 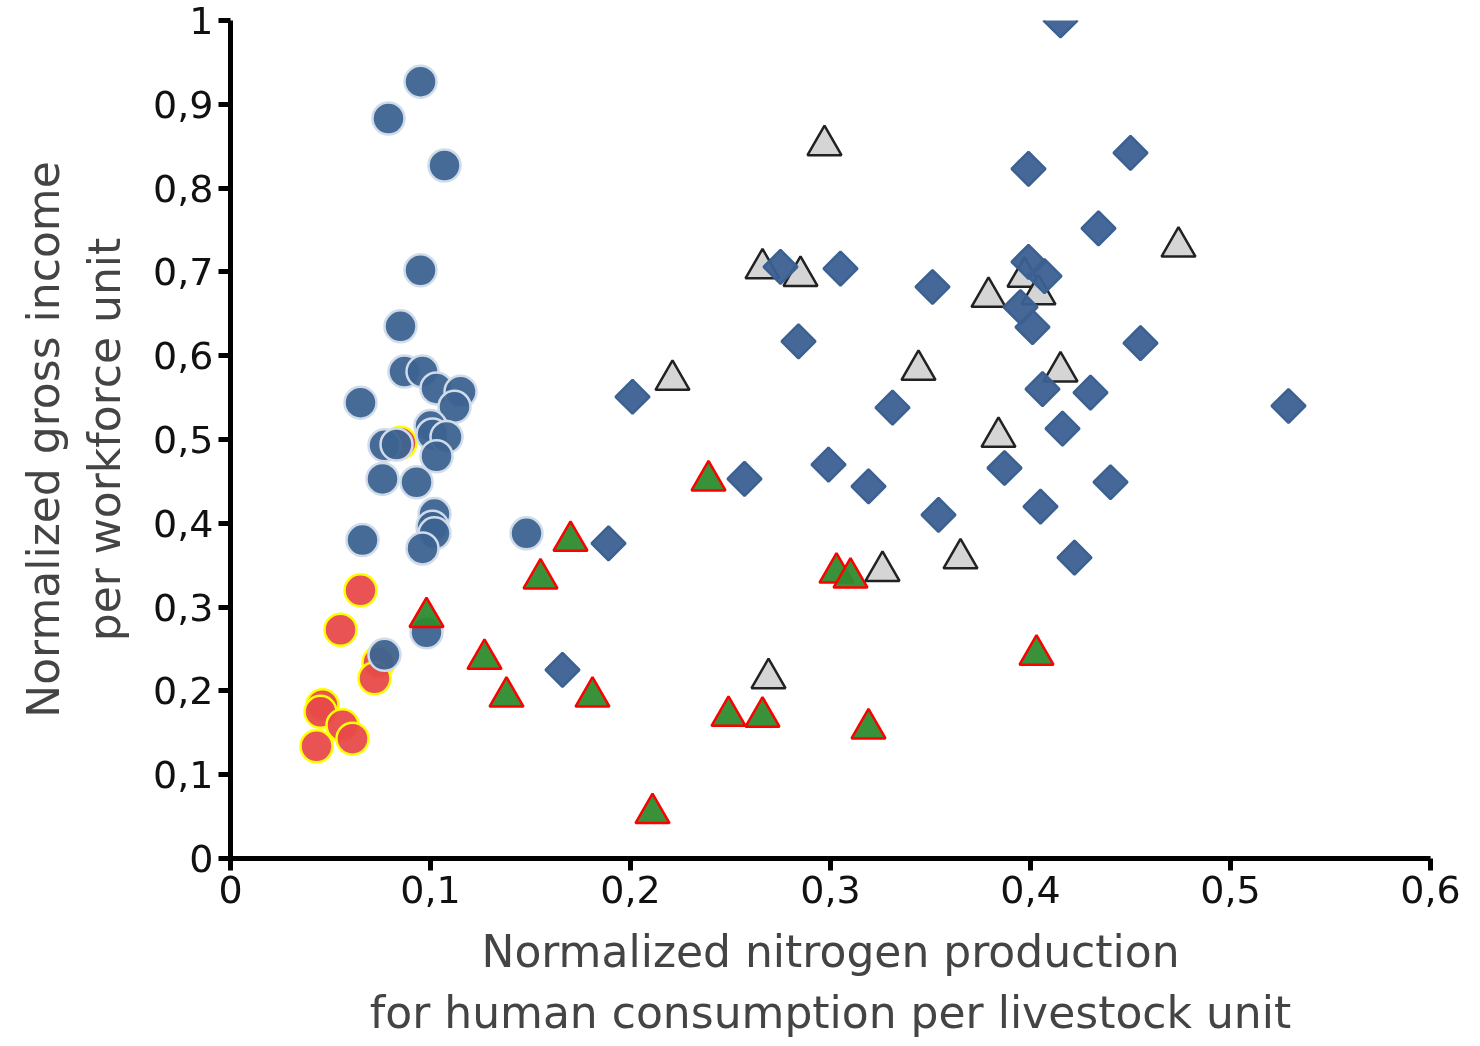 What do you see at coordinates (201, 21) in the screenshot?
I see `y-tick-label: 1` at bounding box center [201, 21].